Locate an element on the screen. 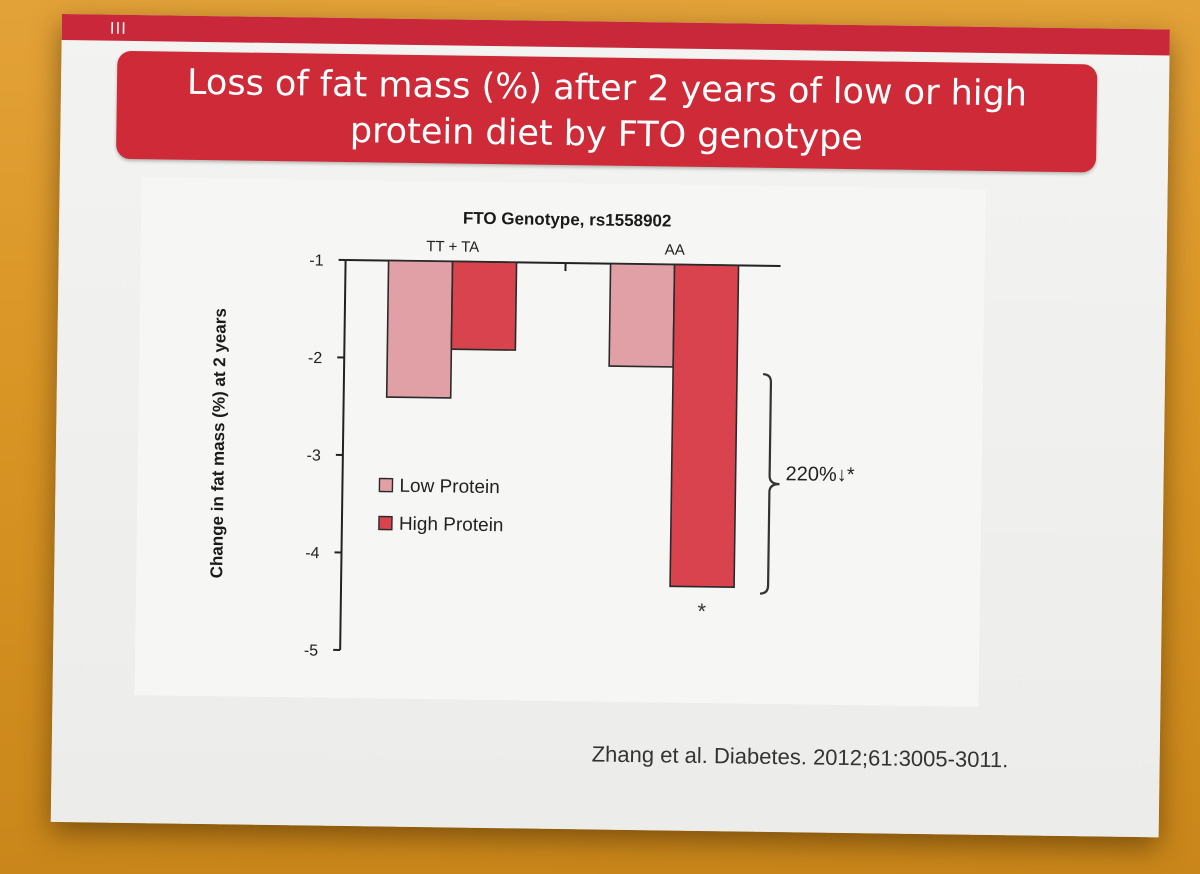  slide-marker: III is located at coordinates (118, 28).